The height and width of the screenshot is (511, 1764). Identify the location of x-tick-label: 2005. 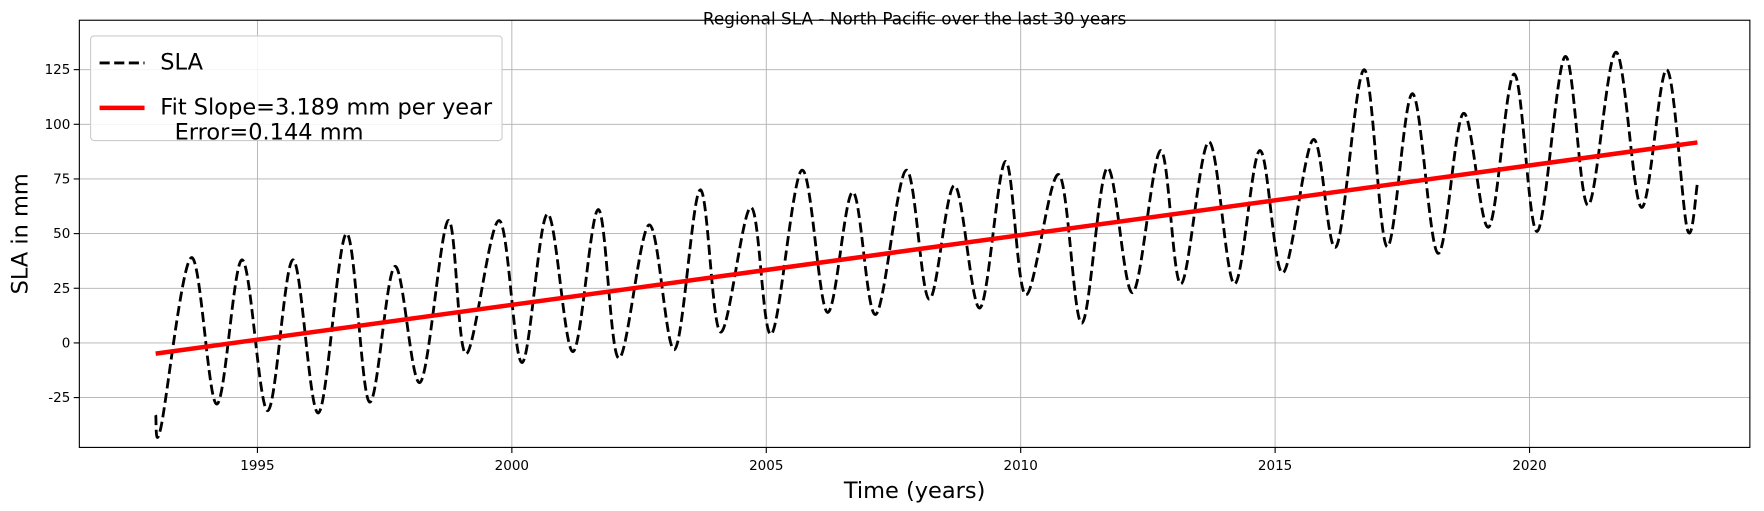
(766, 466).